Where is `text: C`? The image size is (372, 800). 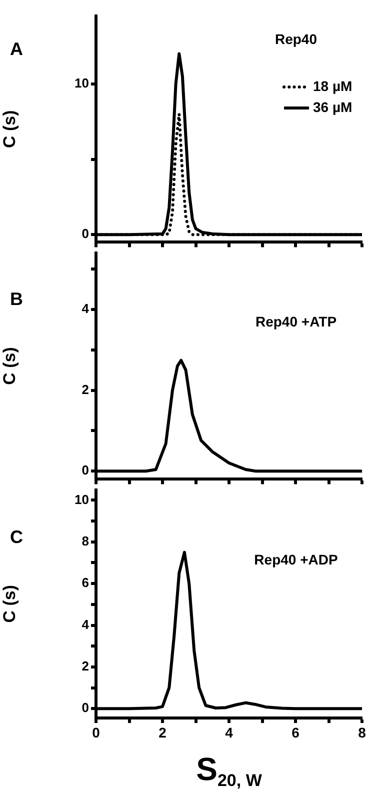 text: C is located at coordinates (16, 536).